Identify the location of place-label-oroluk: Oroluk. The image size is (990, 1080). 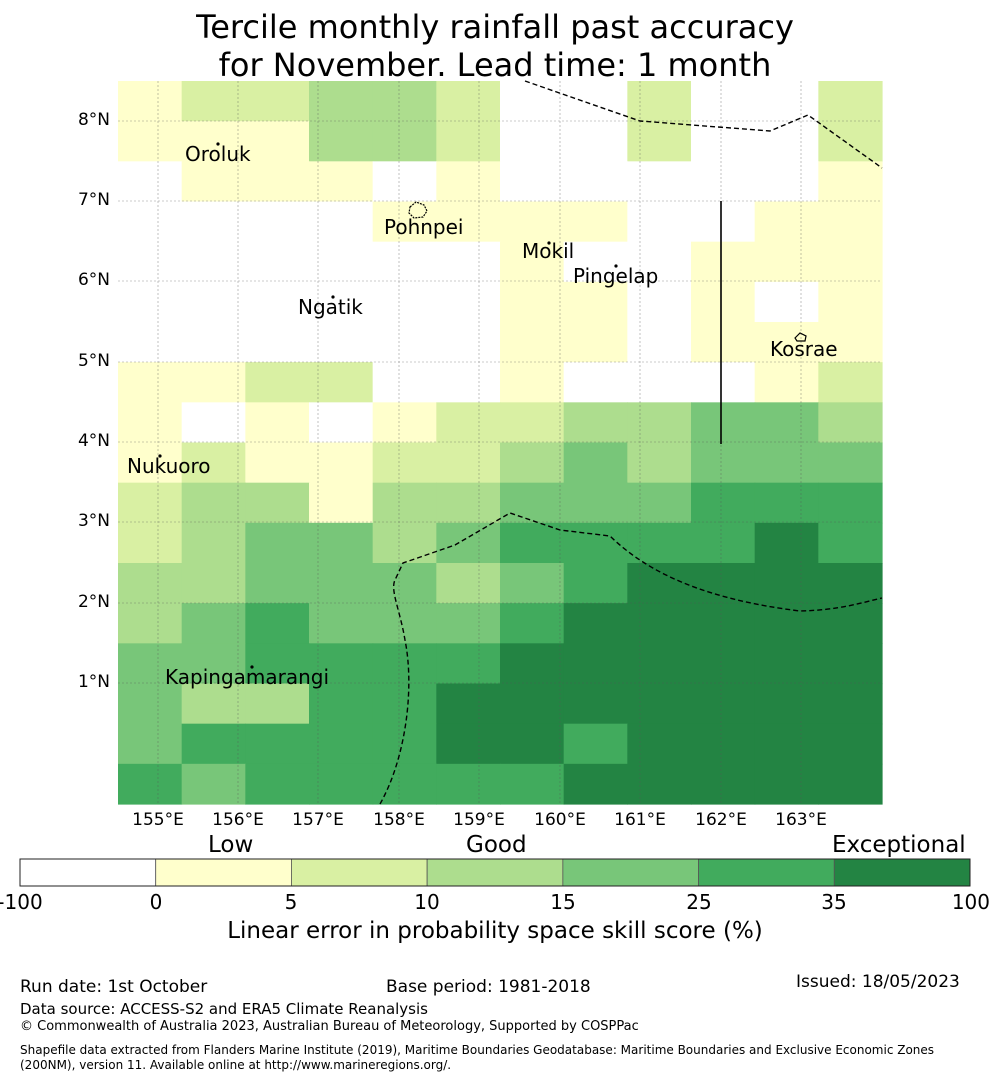
(218, 154).